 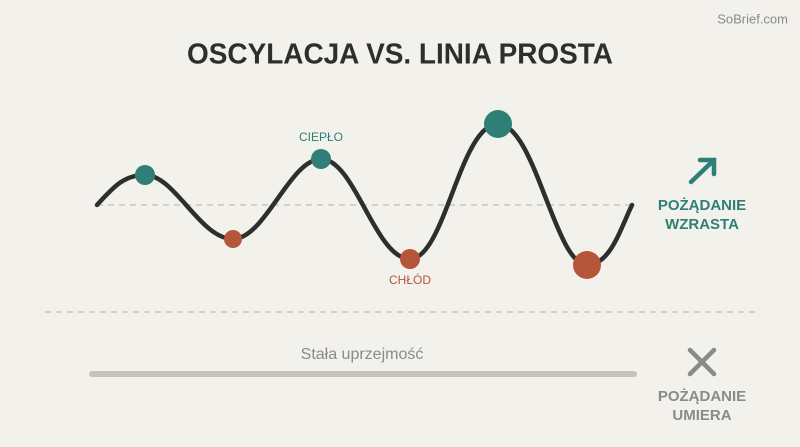 What do you see at coordinates (410, 279) in the screenshot?
I see `cold-label: CHŁÓD` at bounding box center [410, 279].